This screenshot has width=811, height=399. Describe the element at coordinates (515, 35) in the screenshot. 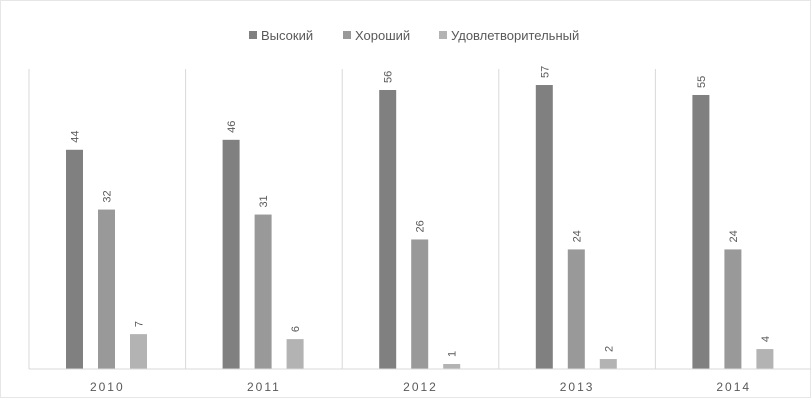

I see `legend-label-3: Удовлетворительный` at that location.